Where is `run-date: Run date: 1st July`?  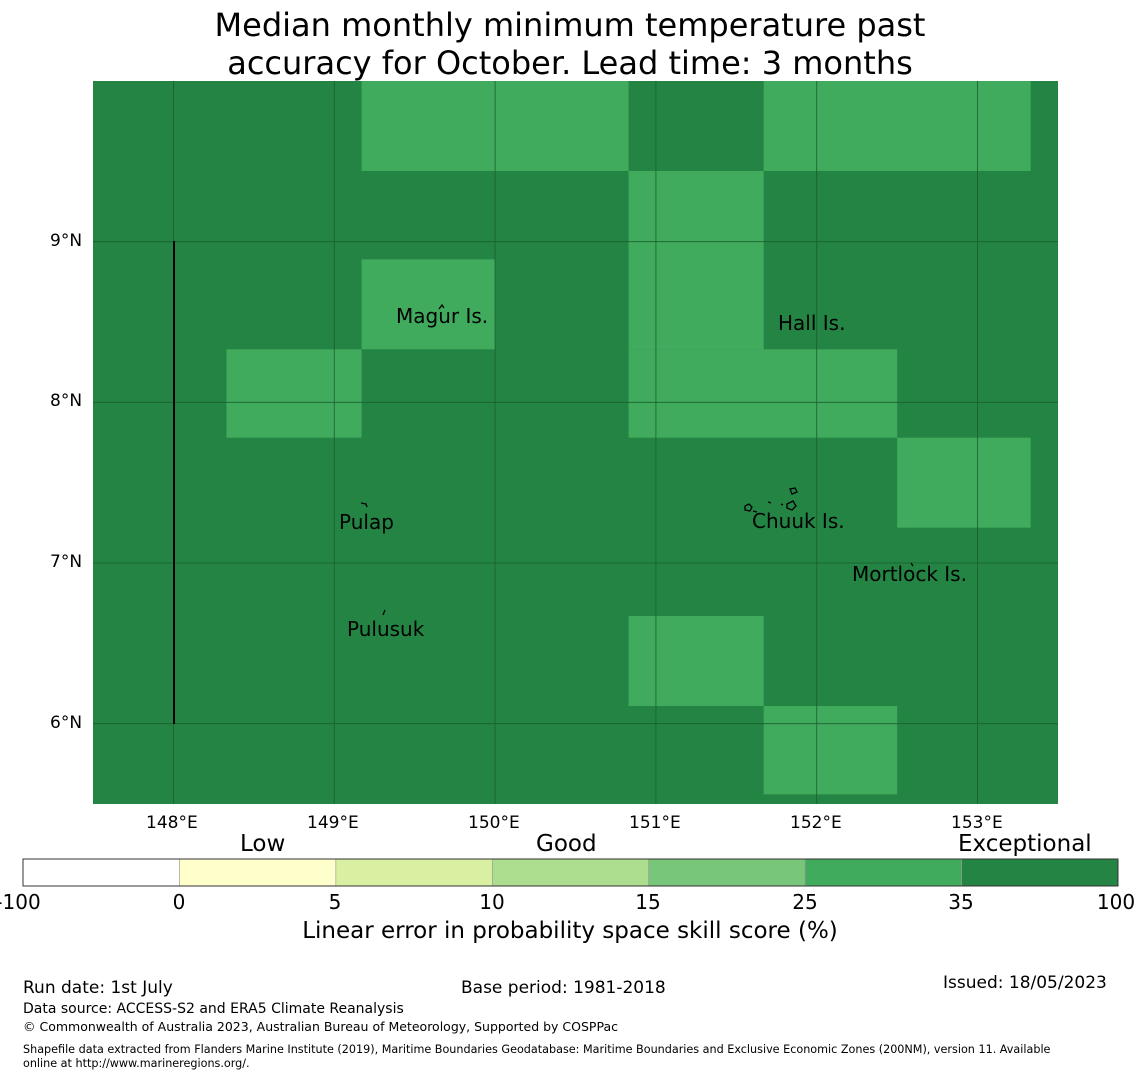
run-date: Run date: 1st July is located at coordinates (98, 988).